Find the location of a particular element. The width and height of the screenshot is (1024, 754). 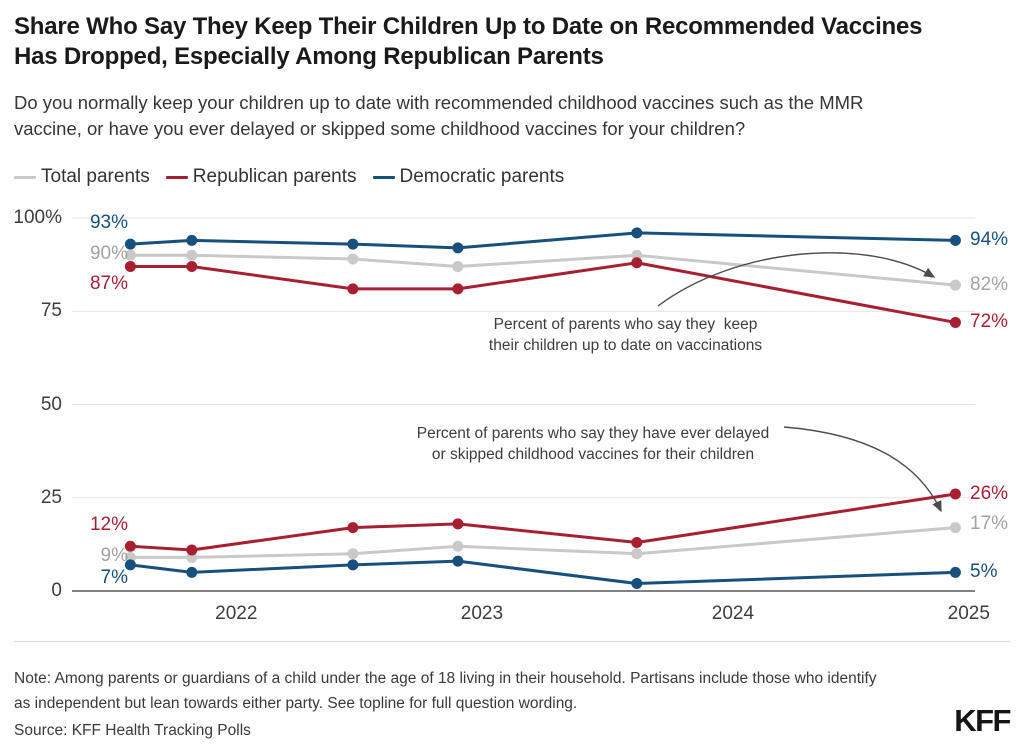

kff-logo: KFF is located at coordinates (982, 720).